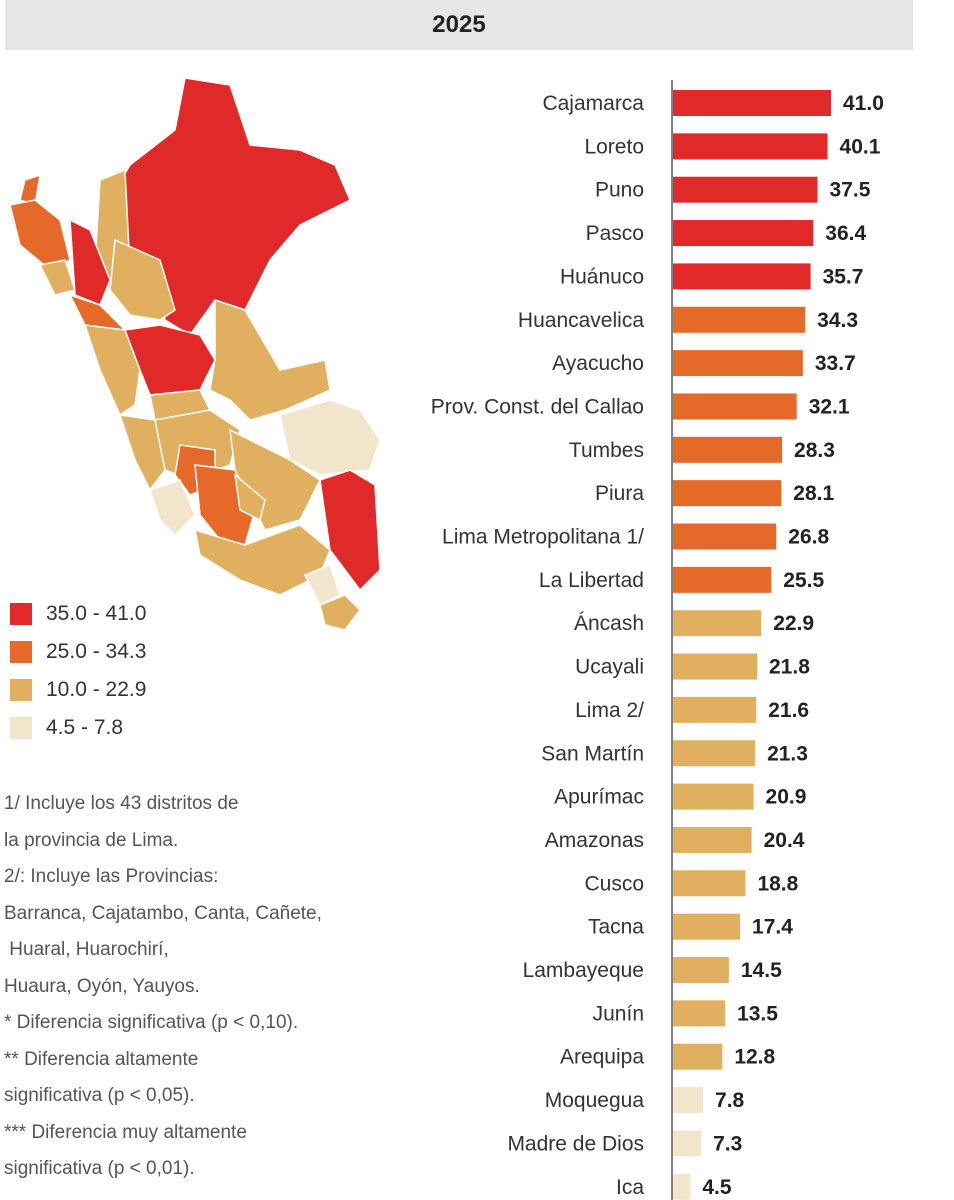  I want to click on category-label: Pasco, so click(615, 233).